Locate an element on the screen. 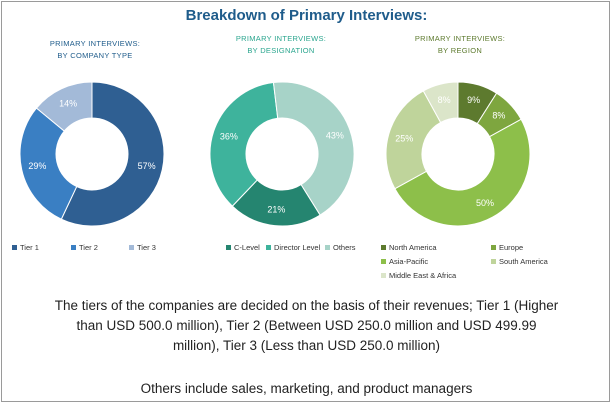 The width and height of the screenshot is (613, 405). legend-label: Tier 2 is located at coordinates (88, 247).